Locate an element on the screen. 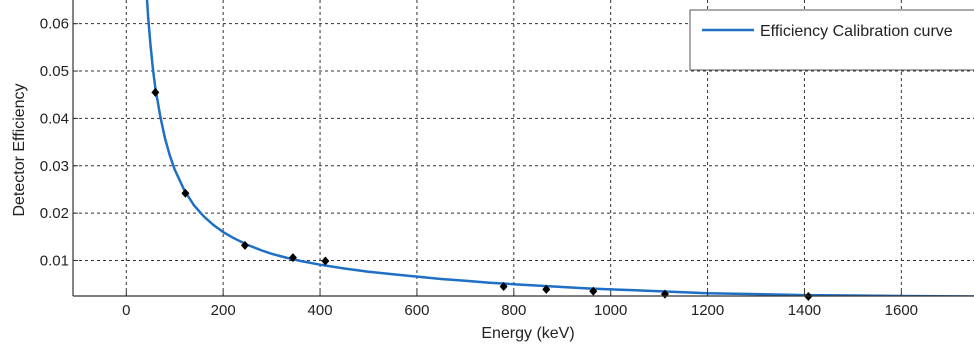 The width and height of the screenshot is (974, 349). y-tick-label: 0.04 is located at coordinates (54, 118).